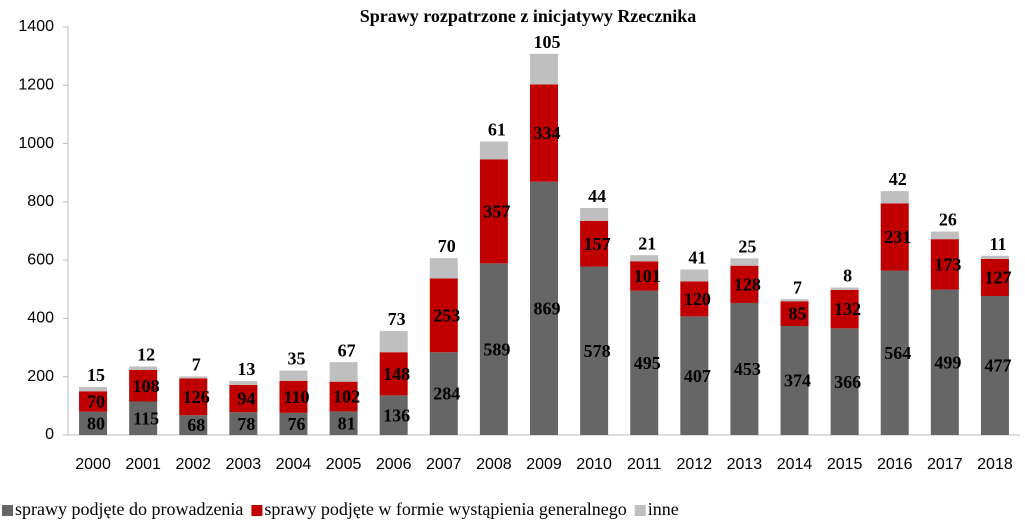 Image resolution: width=1025 pixels, height=527 pixels. I want to click on data-label: 68, so click(196, 425).